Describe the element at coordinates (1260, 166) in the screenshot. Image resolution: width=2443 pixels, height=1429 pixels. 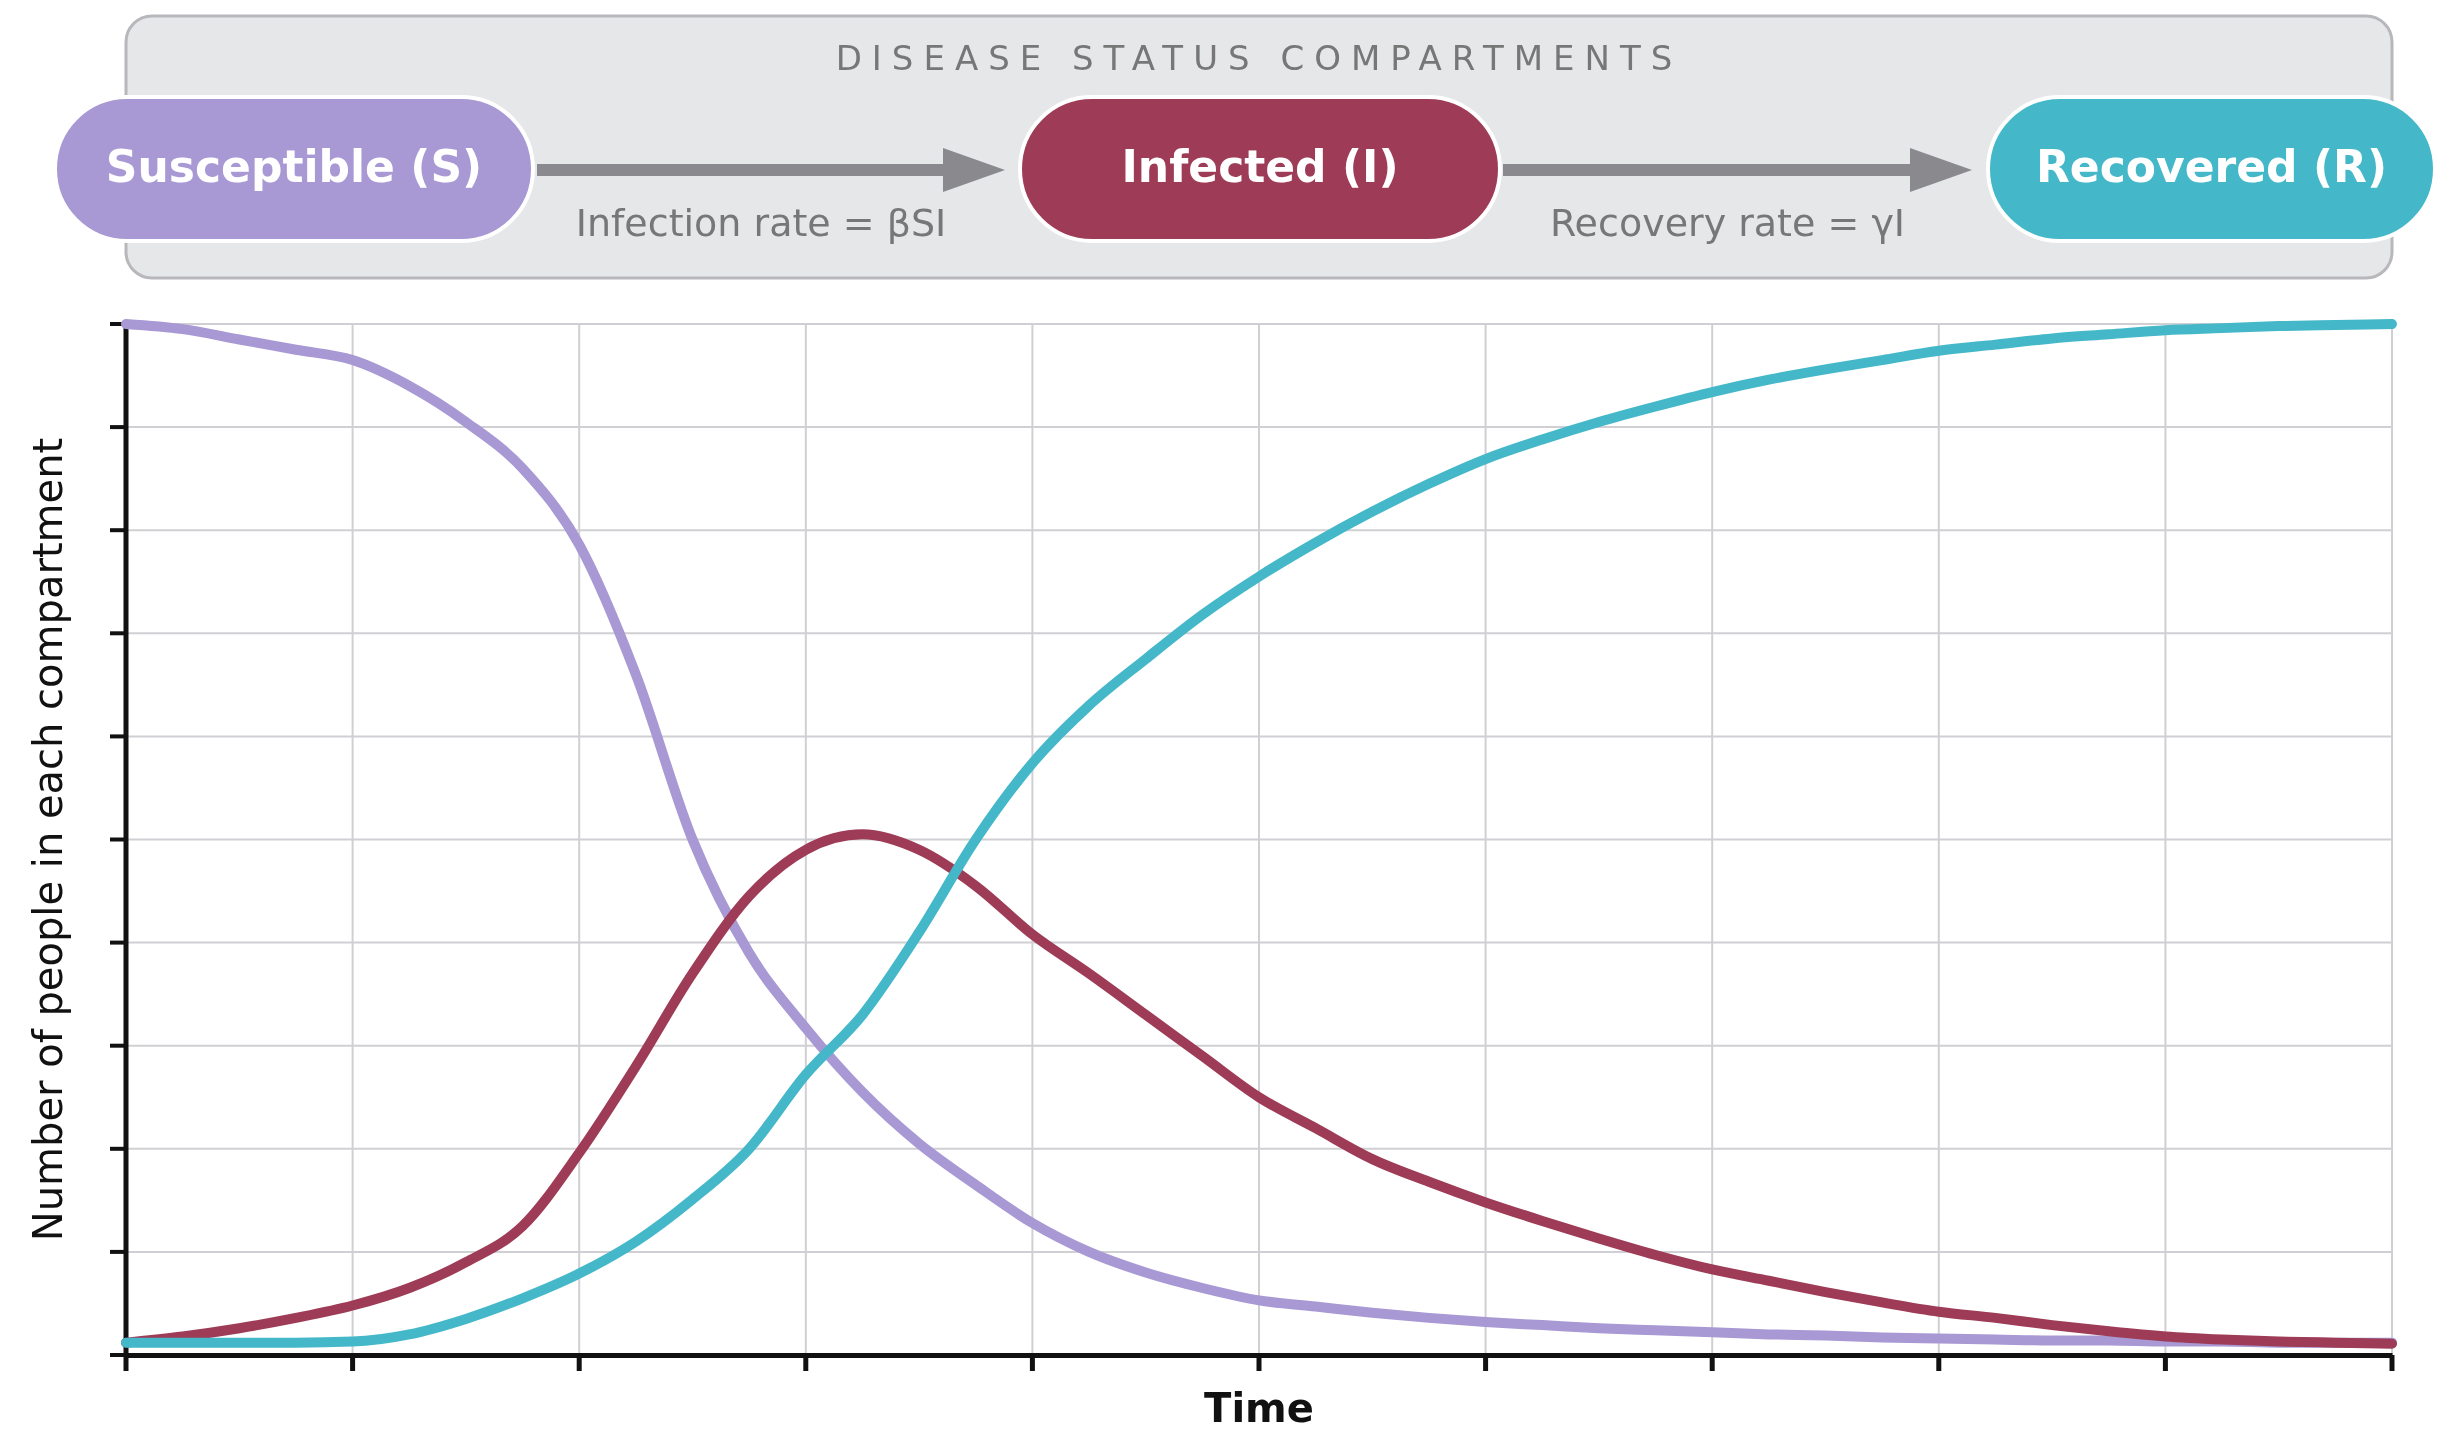
I see `text: Infected (I)` at that location.